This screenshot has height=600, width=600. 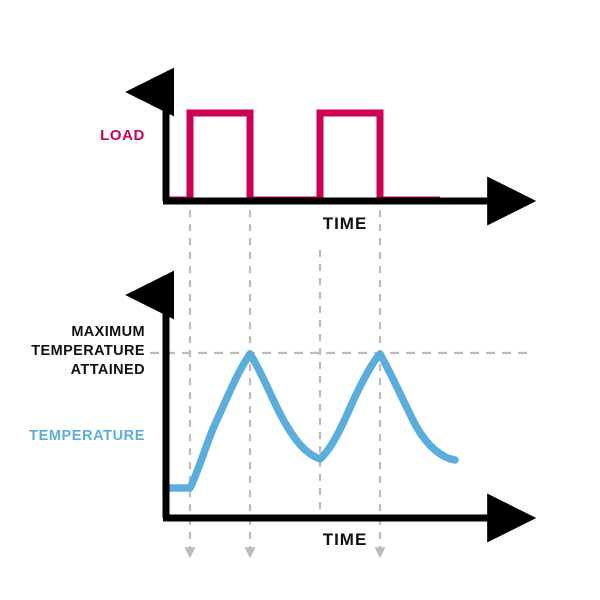 What do you see at coordinates (88, 351) in the screenshot?
I see `max-temperature-label-line2: TEMPERATURE` at bounding box center [88, 351].